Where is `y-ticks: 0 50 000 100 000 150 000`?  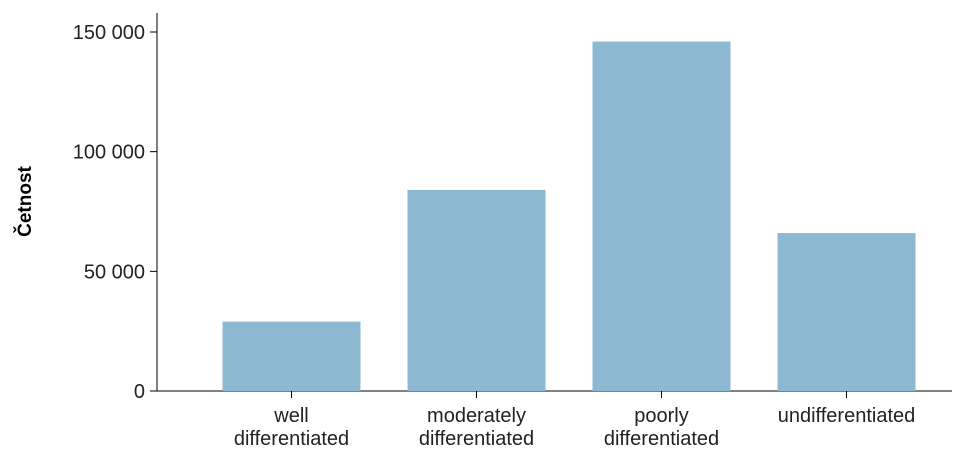
y-ticks: 0 50 000 100 000 150 000 is located at coordinates (115, 212).